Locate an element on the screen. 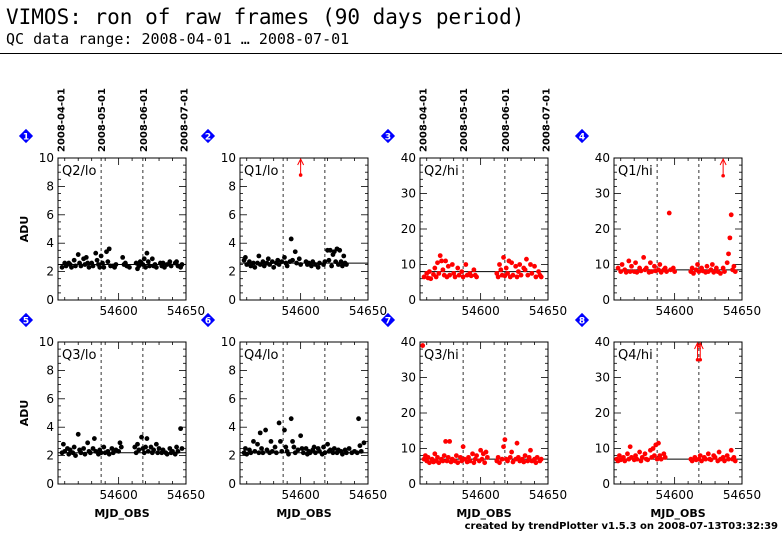  outlier-arrowhead is located at coordinates (301, 161).